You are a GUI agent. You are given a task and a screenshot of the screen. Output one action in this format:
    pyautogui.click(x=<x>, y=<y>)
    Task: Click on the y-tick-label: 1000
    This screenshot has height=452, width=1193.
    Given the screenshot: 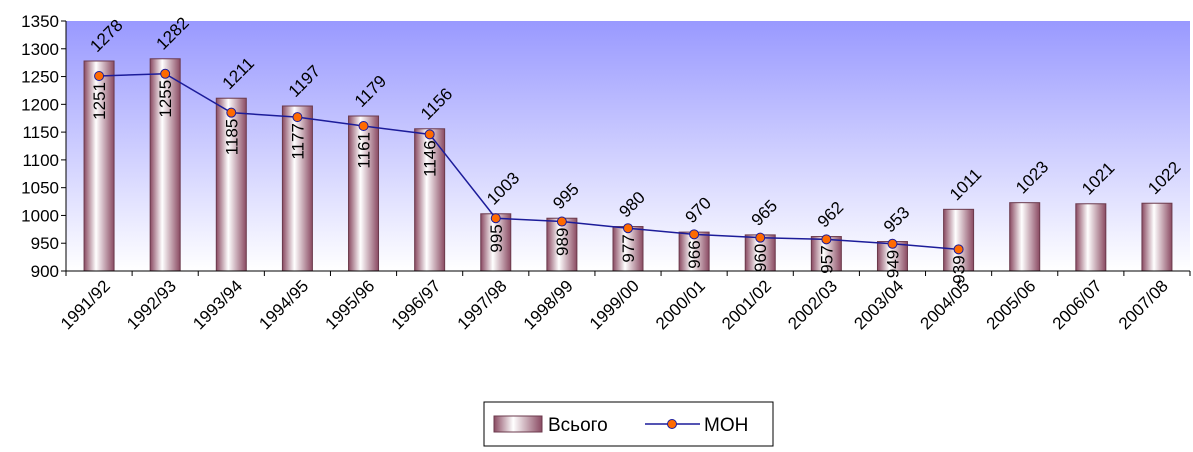 What is the action you would take?
    pyautogui.click(x=40, y=215)
    